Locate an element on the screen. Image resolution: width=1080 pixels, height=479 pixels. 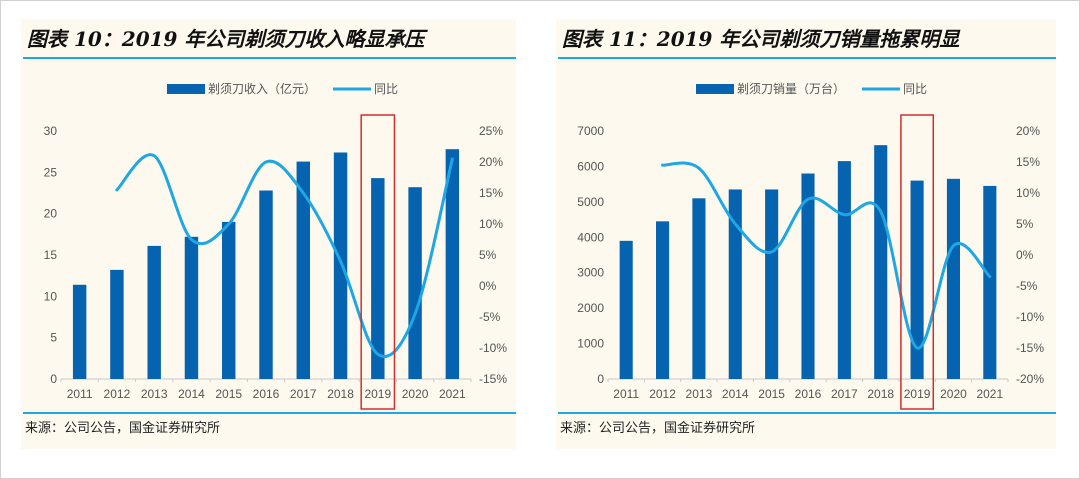
y-tick-label: 6000 is located at coordinates (590, 166).